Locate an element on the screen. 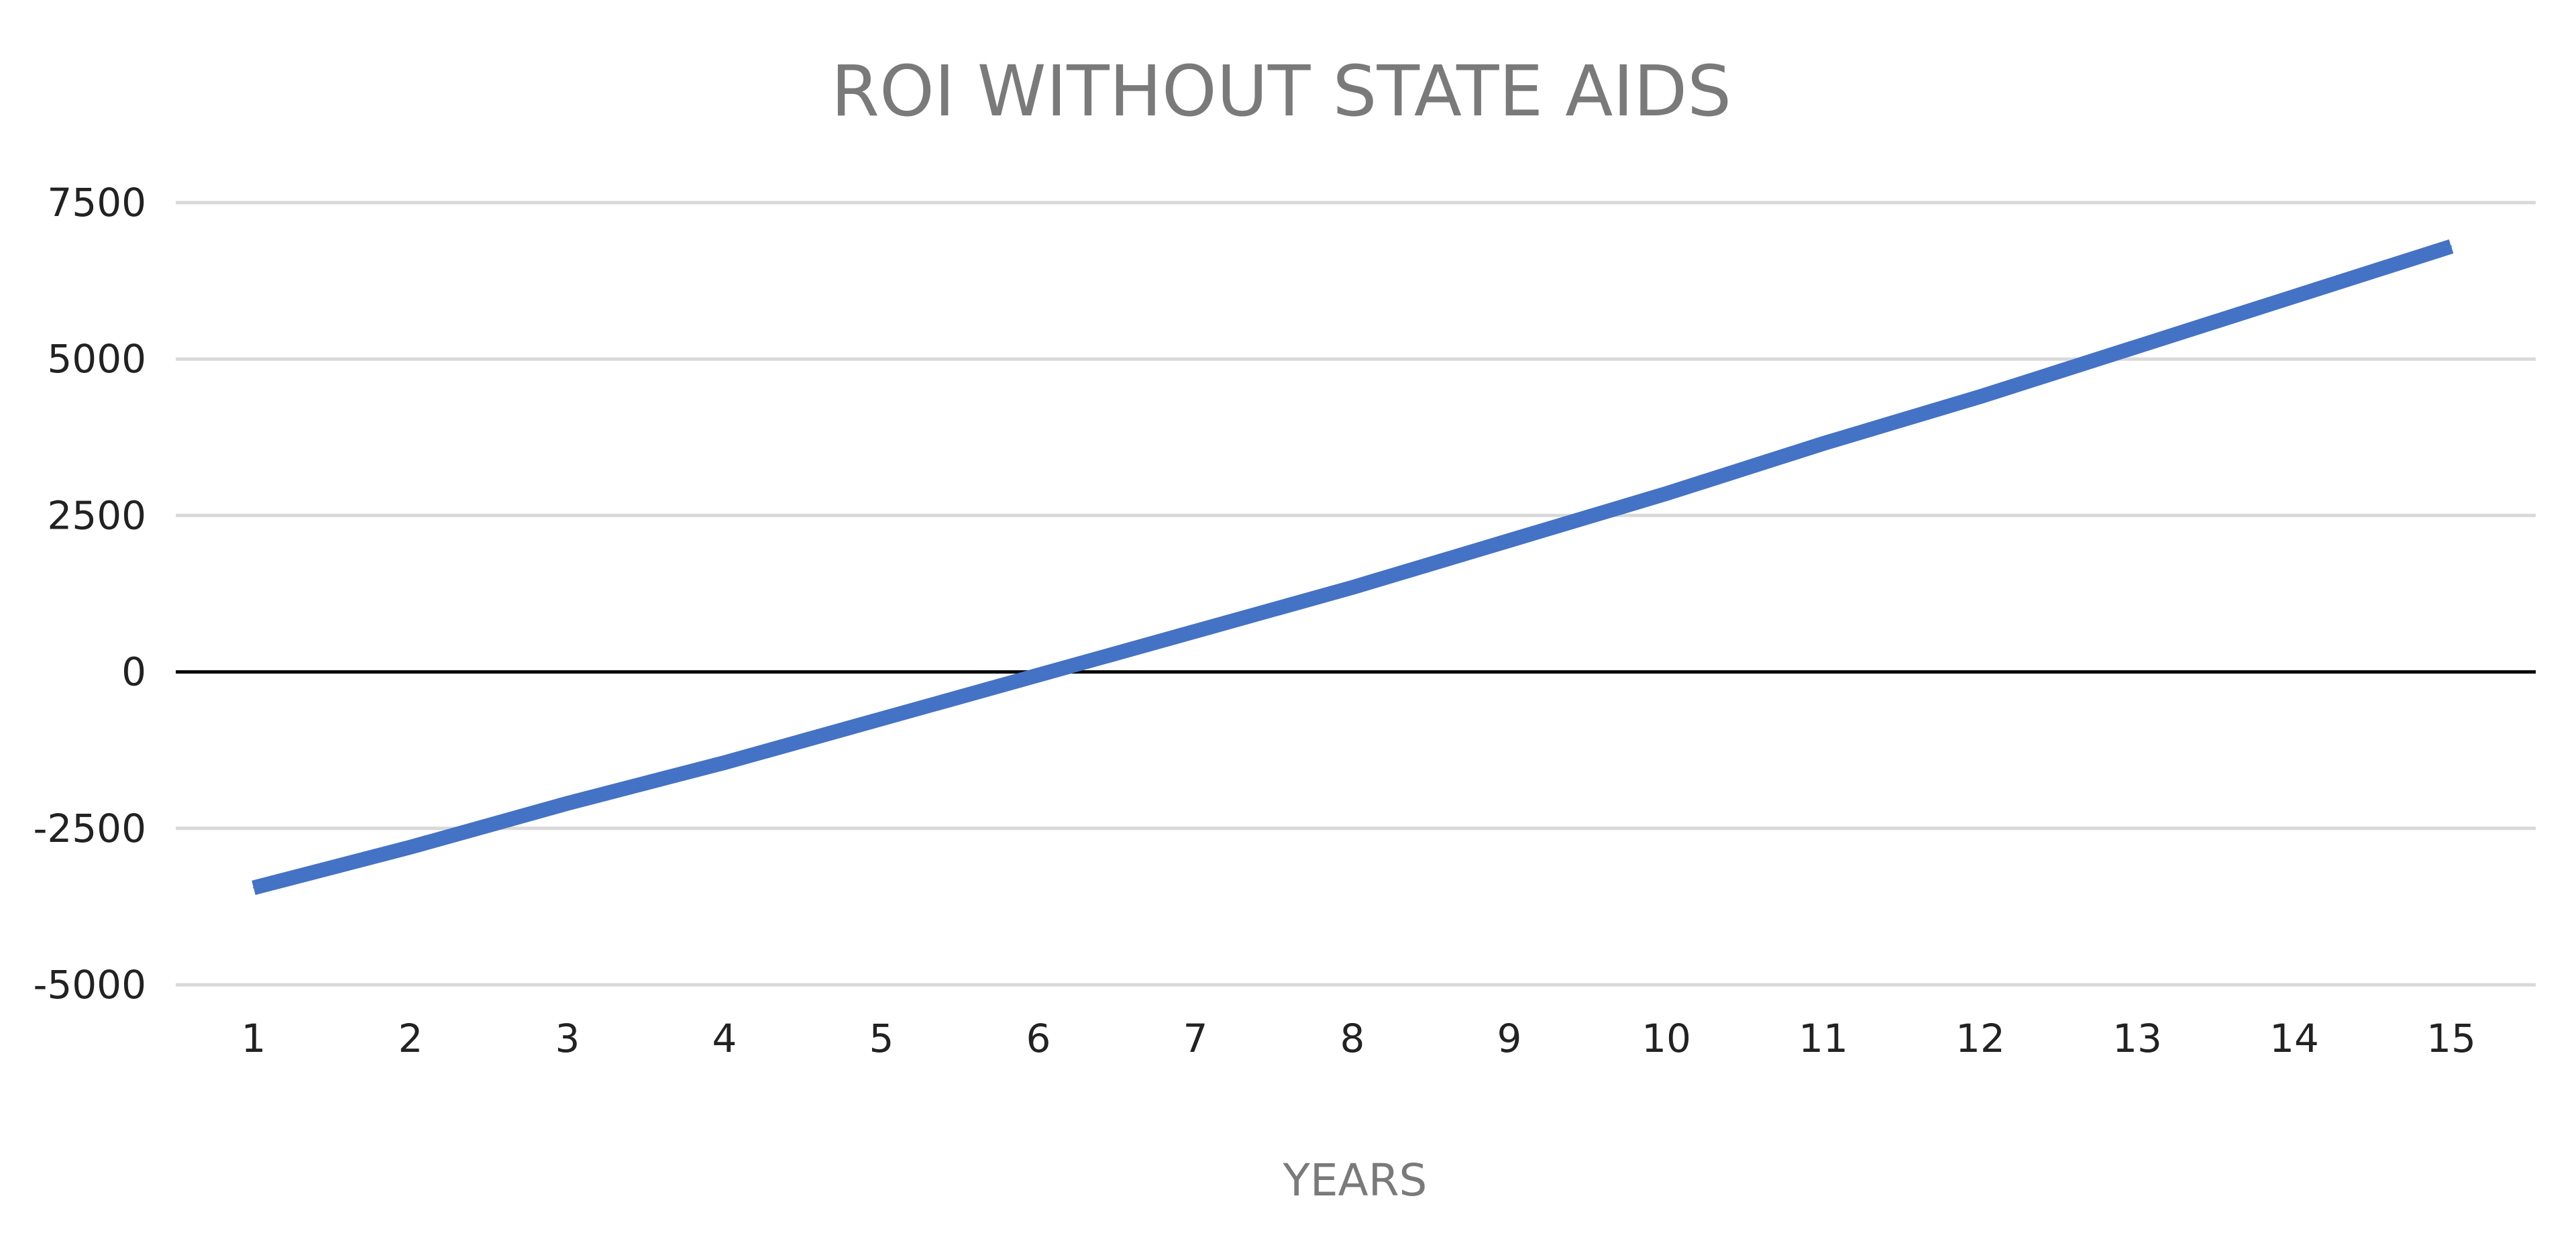 This screenshot has width=2576, height=1233. x-axis-tick-labels: 1 2 3 4 5 6 7 8 9 10 11 12 13 14 15 is located at coordinates (1358, 1038).